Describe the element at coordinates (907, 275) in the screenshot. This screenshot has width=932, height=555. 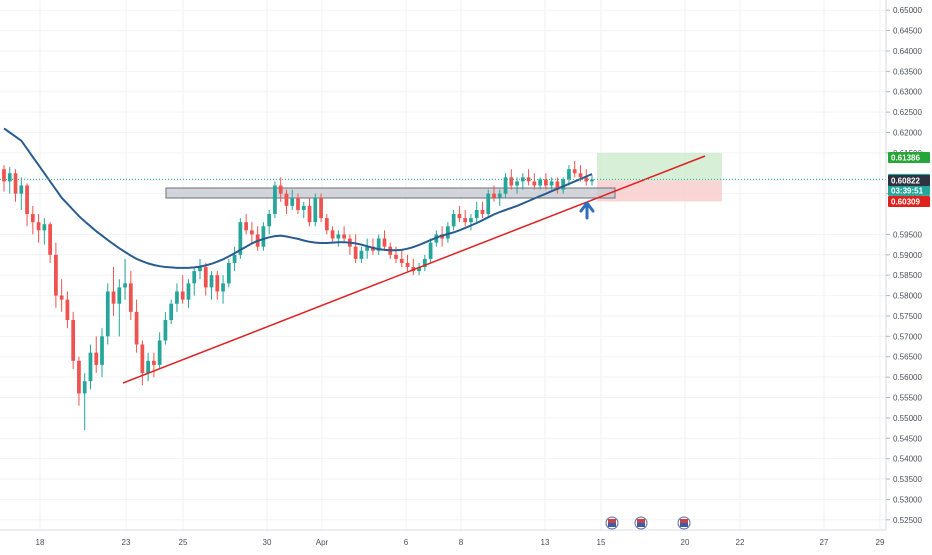
I see `y-tick-label: 0.58500` at that location.